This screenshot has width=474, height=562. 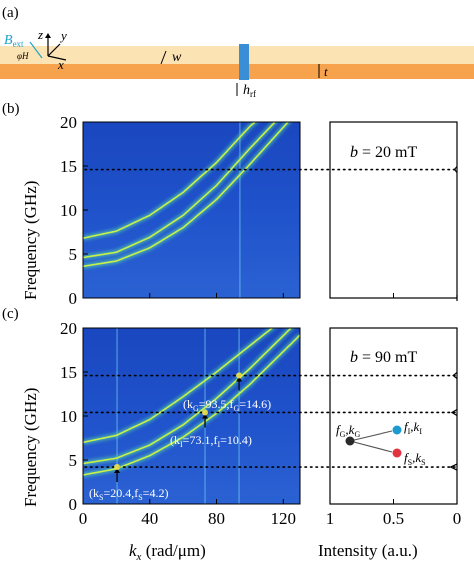 I want to click on rf-antenna, so click(x=244, y=62).